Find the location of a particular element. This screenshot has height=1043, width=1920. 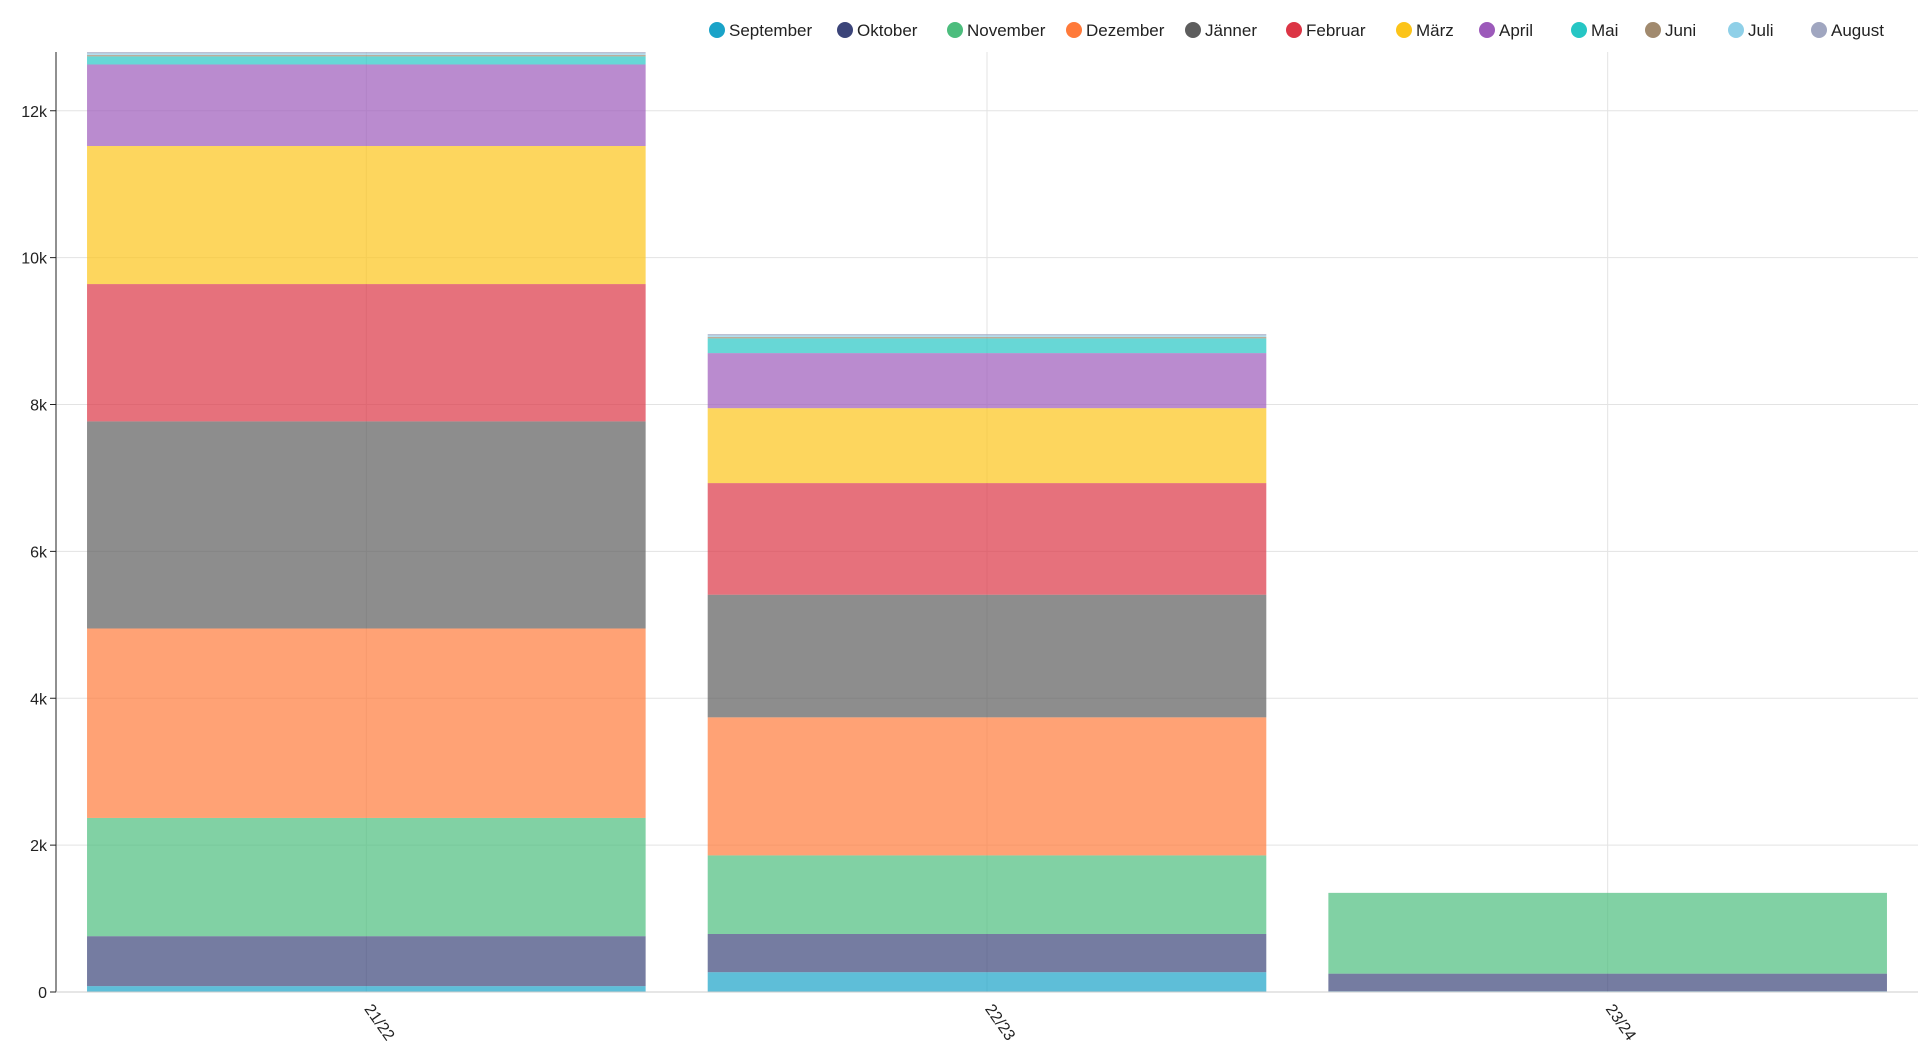

legend-item-dezember: Dezember is located at coordinates (1115, 30).